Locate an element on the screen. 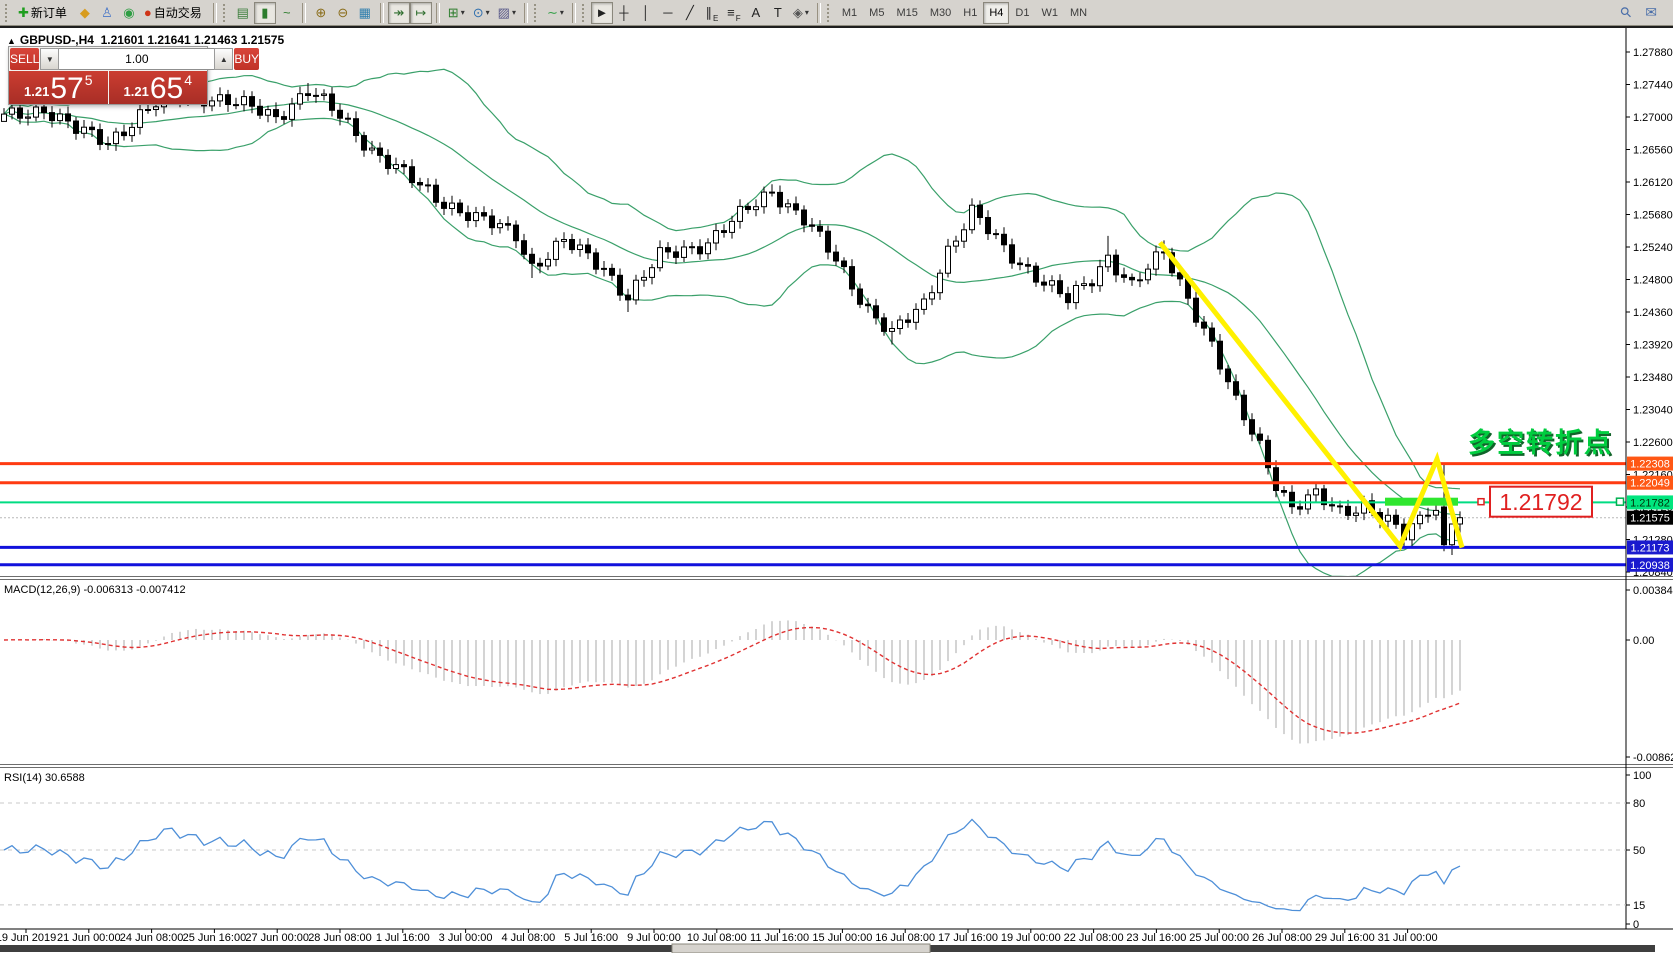 The width and height of the screenshot is (1673, 953). channel-button: ∥ E is located at coordinates (712, 13).